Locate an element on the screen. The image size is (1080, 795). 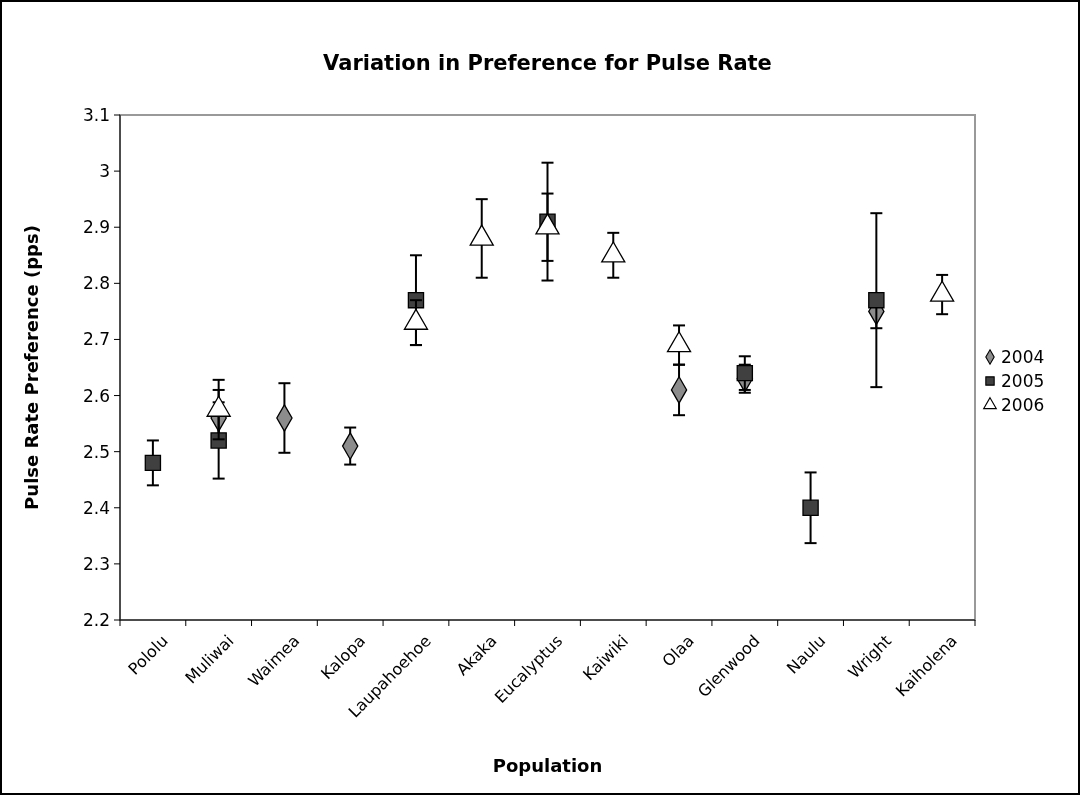
y-tick-label: 2.5 is located at coordinates (96, 451).